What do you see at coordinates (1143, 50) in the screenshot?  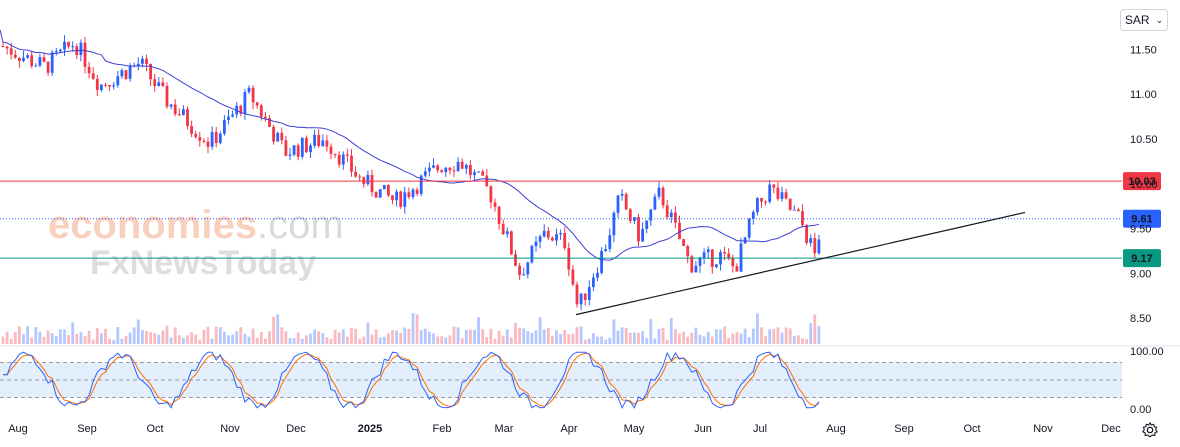 I see `price-tick-label: 11.50` at bounding box center [1143, 50].